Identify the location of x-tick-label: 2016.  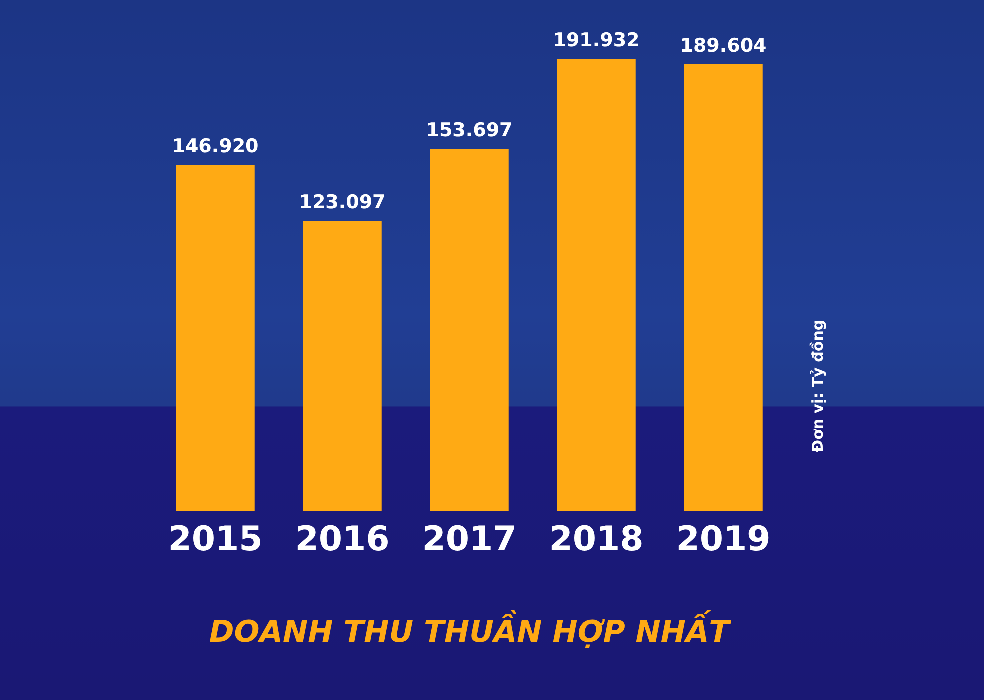
(342, 539).